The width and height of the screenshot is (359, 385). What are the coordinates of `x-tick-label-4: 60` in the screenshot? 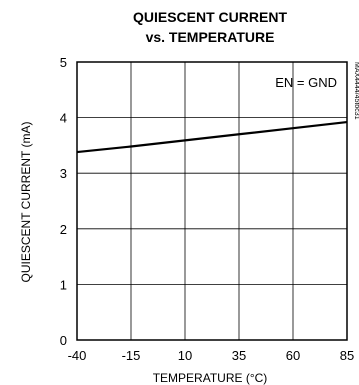 It's located at (293, 355).